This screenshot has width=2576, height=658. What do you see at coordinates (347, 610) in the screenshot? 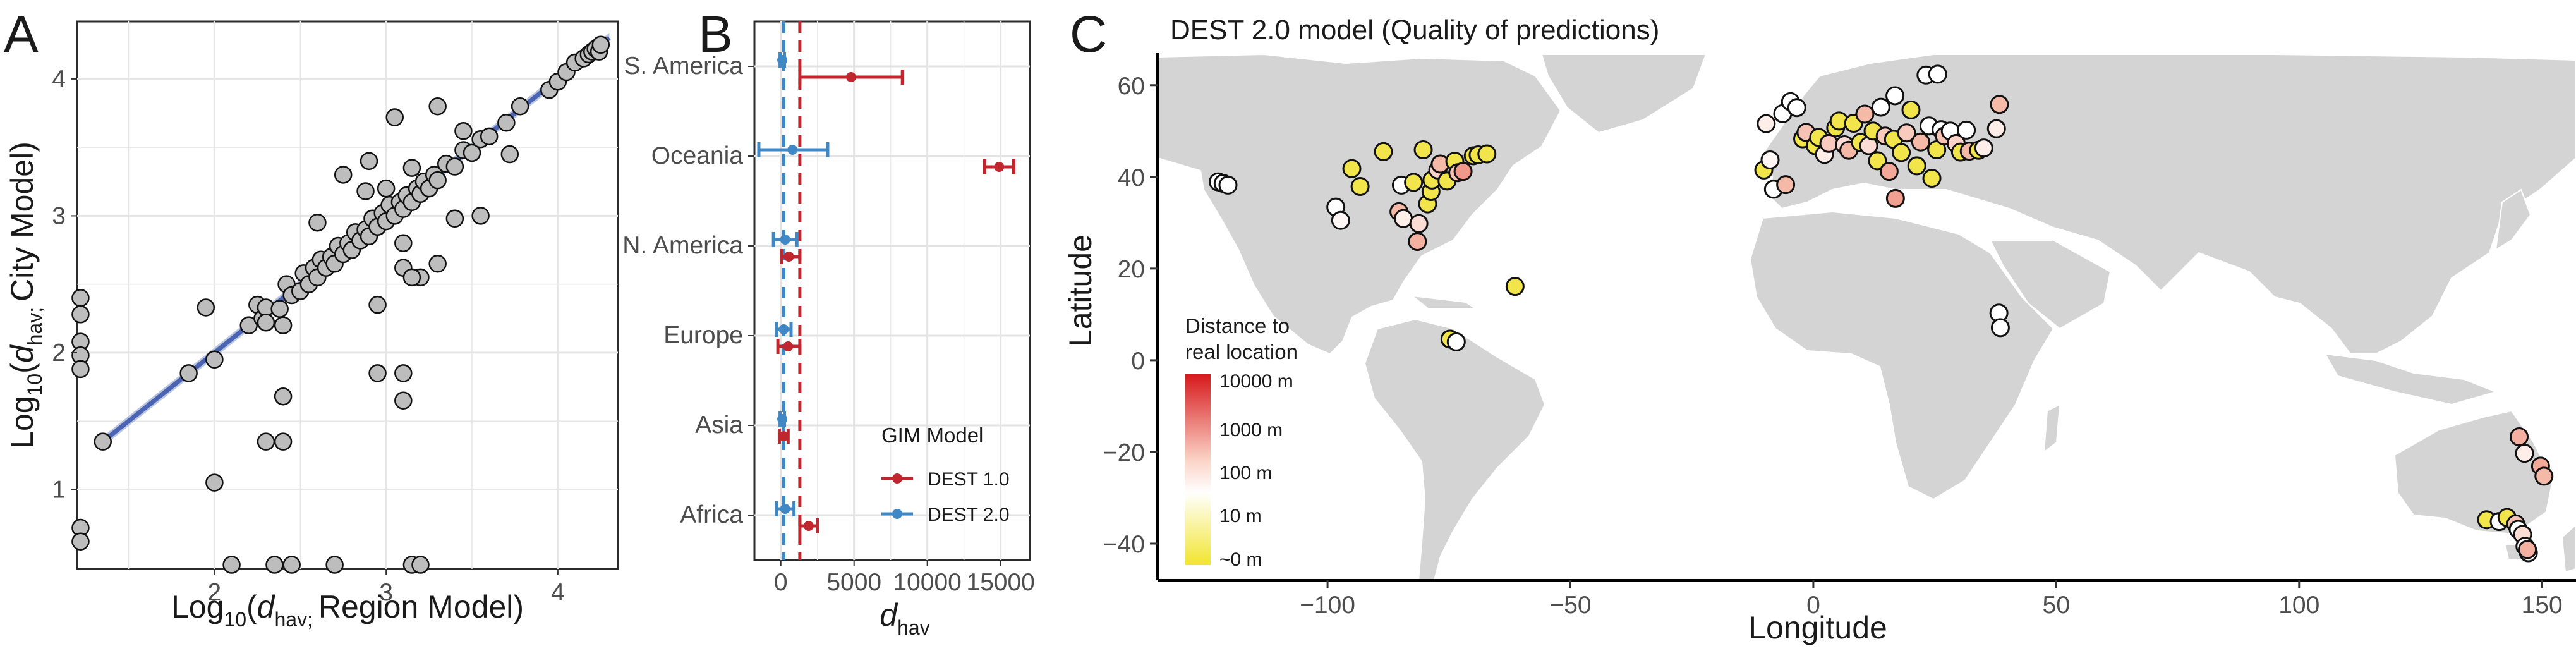
I see `panel-a-x-axis-title: Log10(dhav; Region Model)` at bounding box center [347, 610].